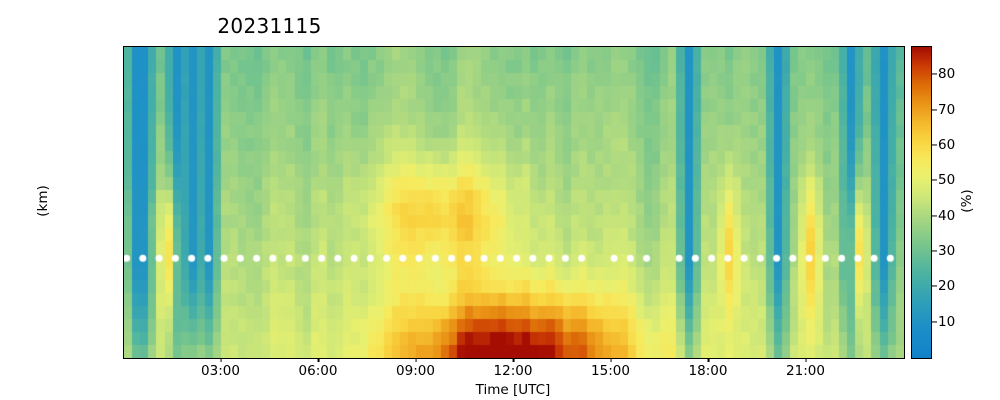 Image resolution: width=1000 pixels, height=400 pixels. I want to click on figure-title: 20231115, so click(269, 26).